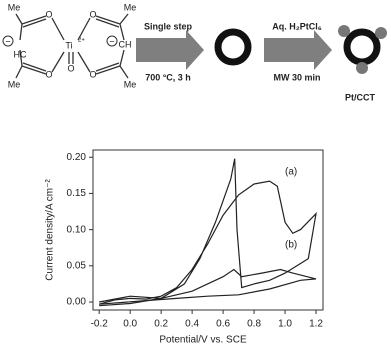  What do you see at coordinates (360, 97) in the screenshot?
I see `product-label: Pt/CCT` at bounding box center [360, 97].